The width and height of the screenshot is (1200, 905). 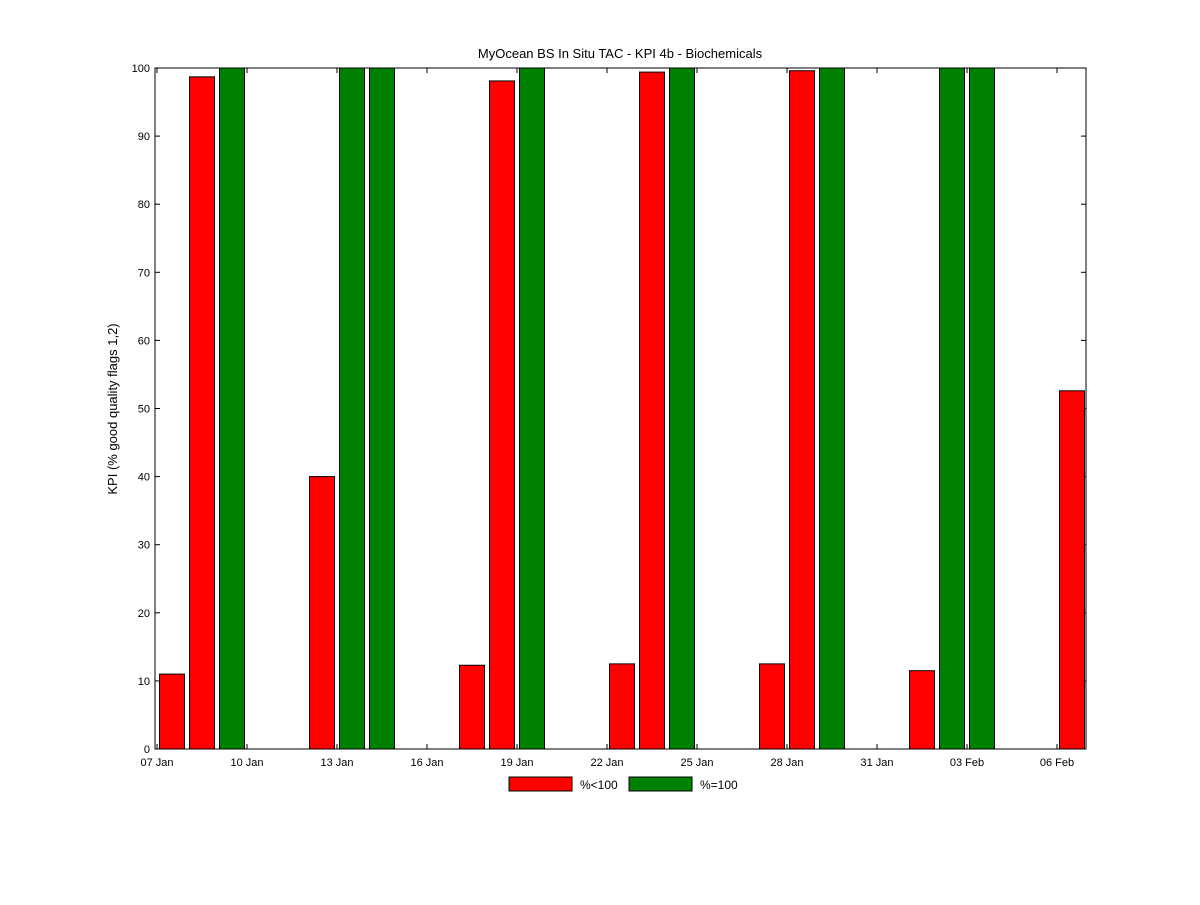 I want to click on y-tick-label: 0, so click(x=147, y=750).